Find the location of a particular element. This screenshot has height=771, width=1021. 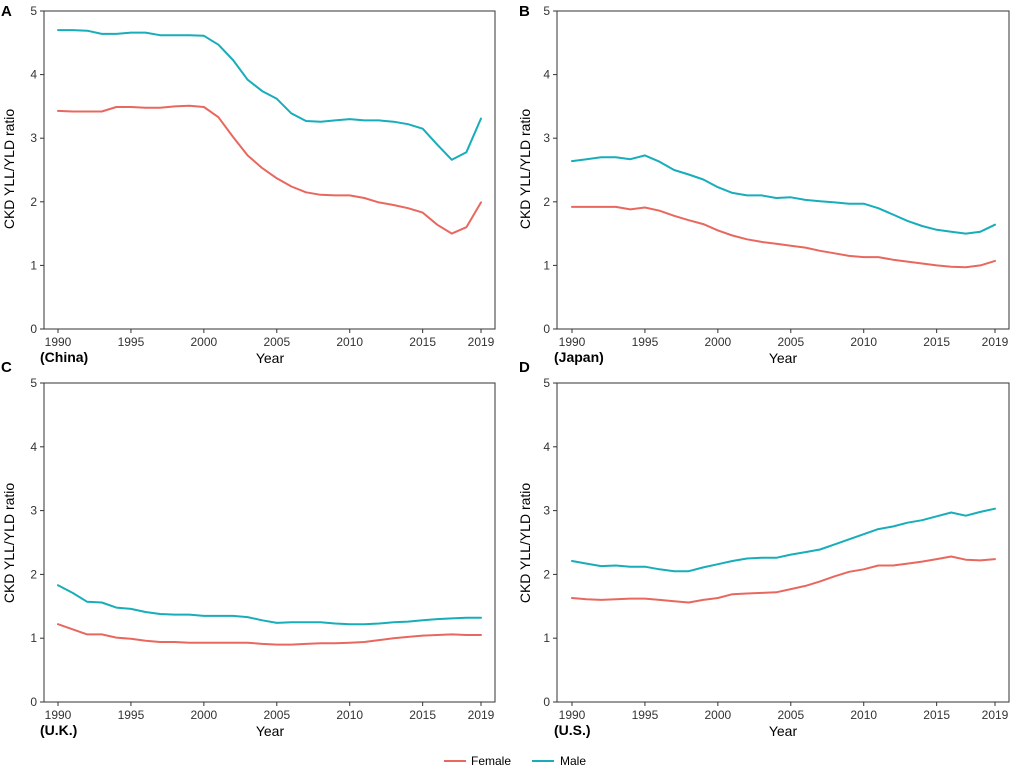

panel-d-xlabel: Year is located at coordinates (783, 731).